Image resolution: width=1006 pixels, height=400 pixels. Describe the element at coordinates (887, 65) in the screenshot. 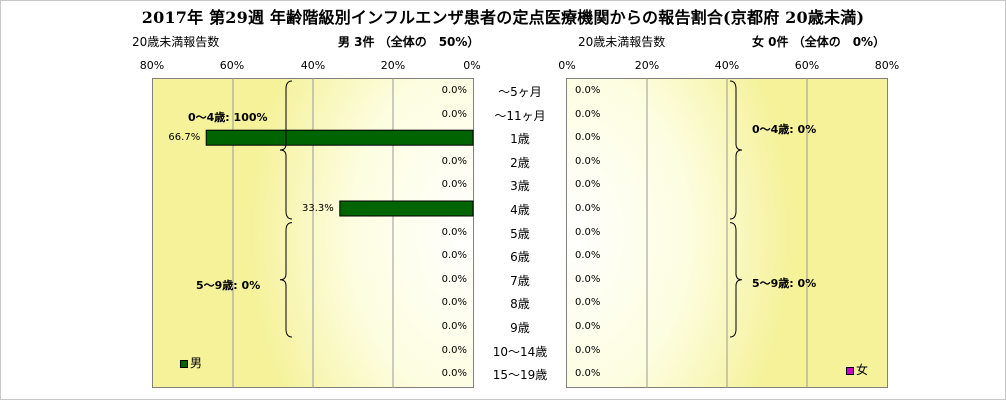

I see `female-tick-80: 80%` at that location.